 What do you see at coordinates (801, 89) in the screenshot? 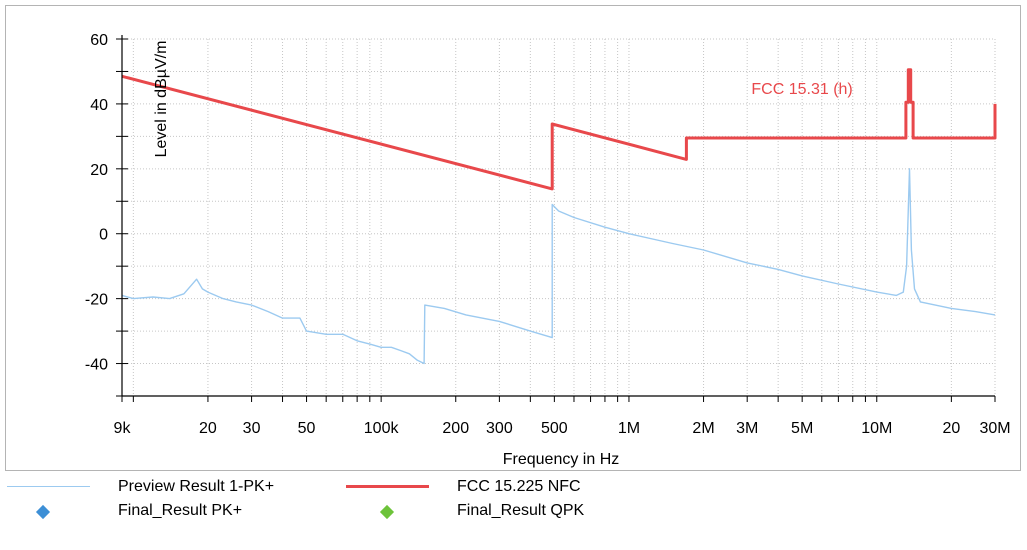
I see `annotation-label: FCC 15.31 (h)` at bounding box center [801, 89].